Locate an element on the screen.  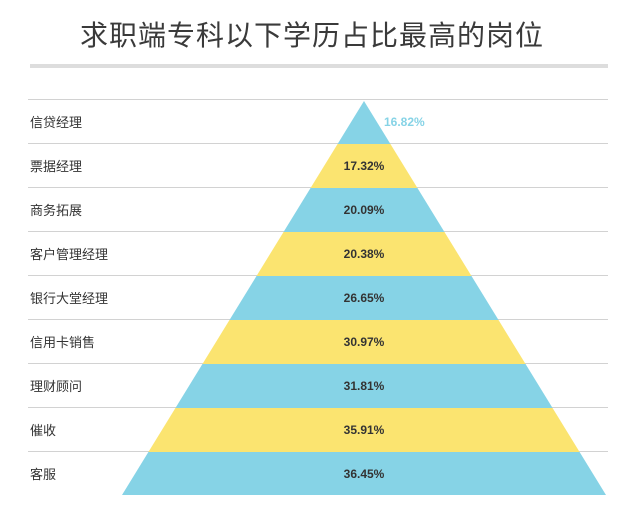
value-label: 20.38% is located at coordinates (364, 254).